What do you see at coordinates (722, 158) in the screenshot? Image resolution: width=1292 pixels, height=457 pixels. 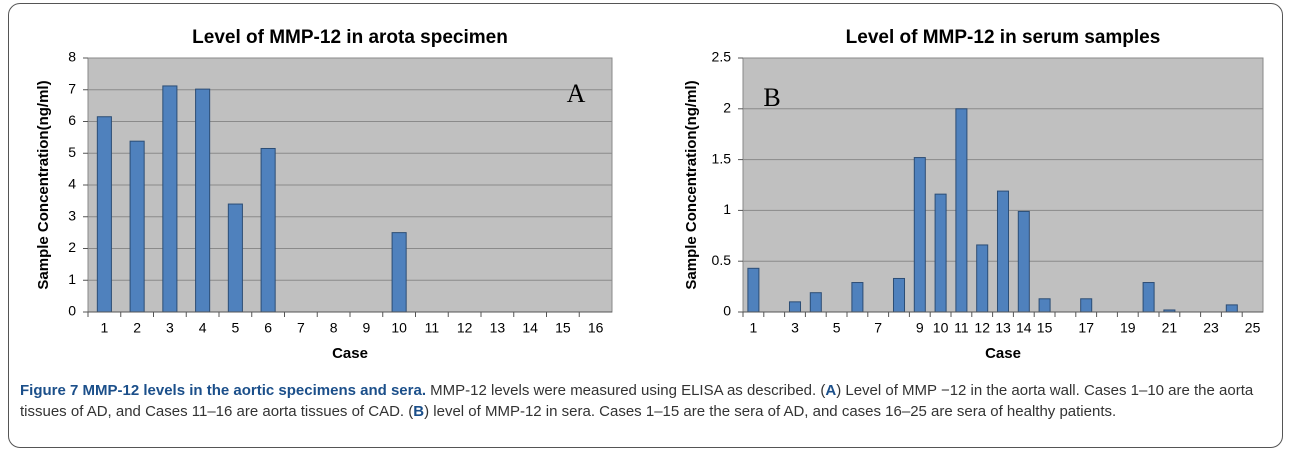 I see `y-tick-label: 1.5` at bounding box center [722, 158].